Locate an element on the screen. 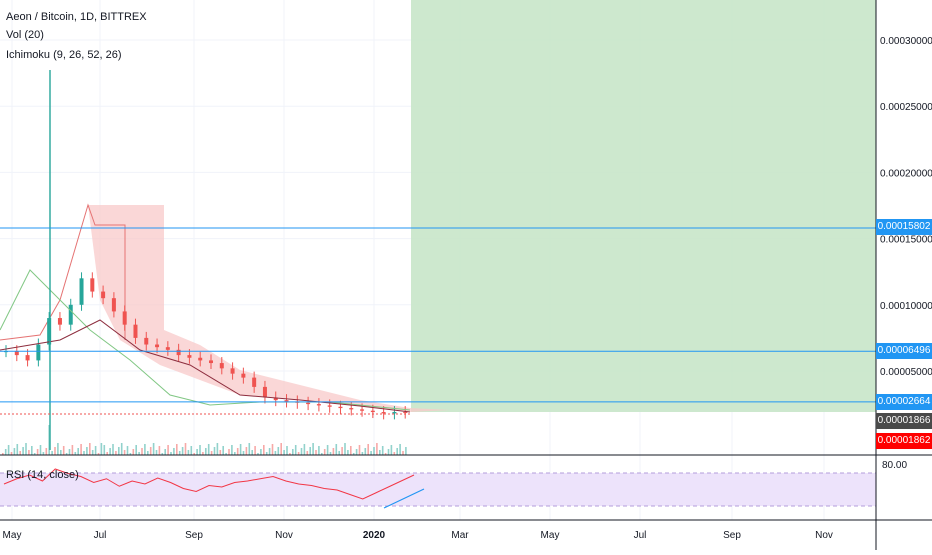 This screenshot has width=932, height=555. price-tag-1: 0.00006496 is located at coordinates (904, 351).